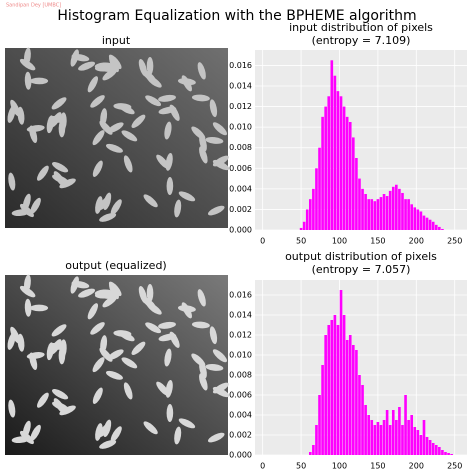 This screenshot has height=474, width=474. I want to click on image-title: input, so click(116, 40).